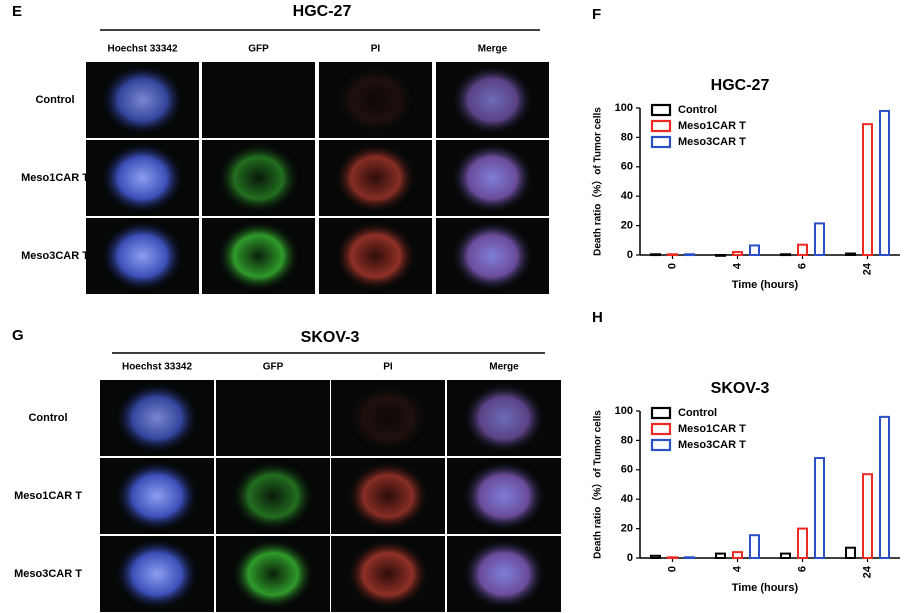 The image size is (912, 613). I want to click on chart-title: HGC-27, so click(740, 85).